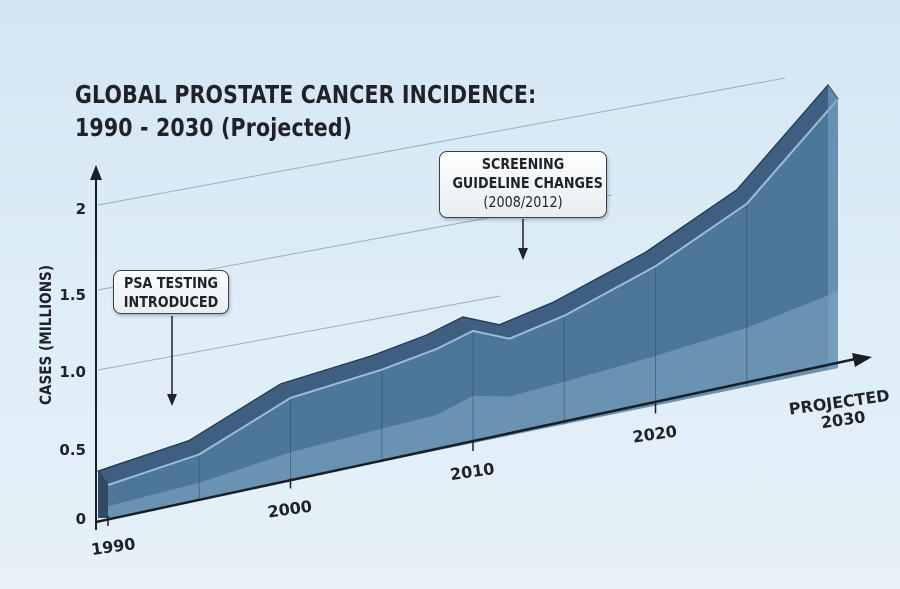 This screenshot has height=589, width=900. Describe the element at coordinates (72, 372) in the screenshot. I see `y-tick-label-1.0: 1.0` at that location.